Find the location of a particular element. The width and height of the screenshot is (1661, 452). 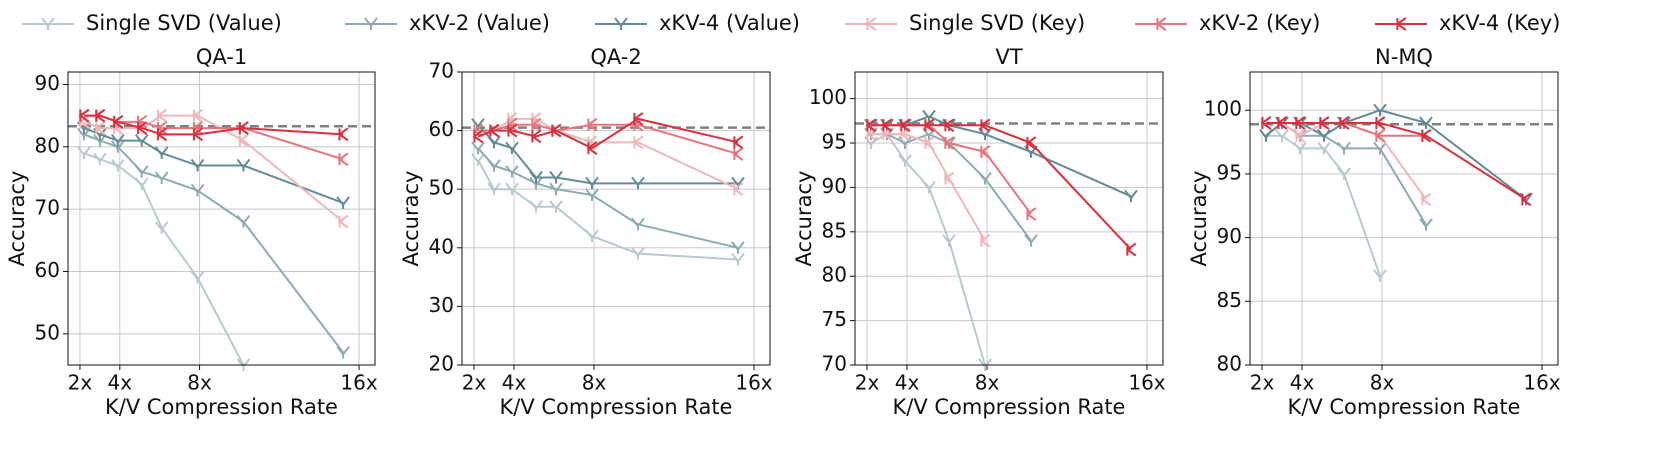

subplot-title: N-MQ is located at coordinates (1404, 57).